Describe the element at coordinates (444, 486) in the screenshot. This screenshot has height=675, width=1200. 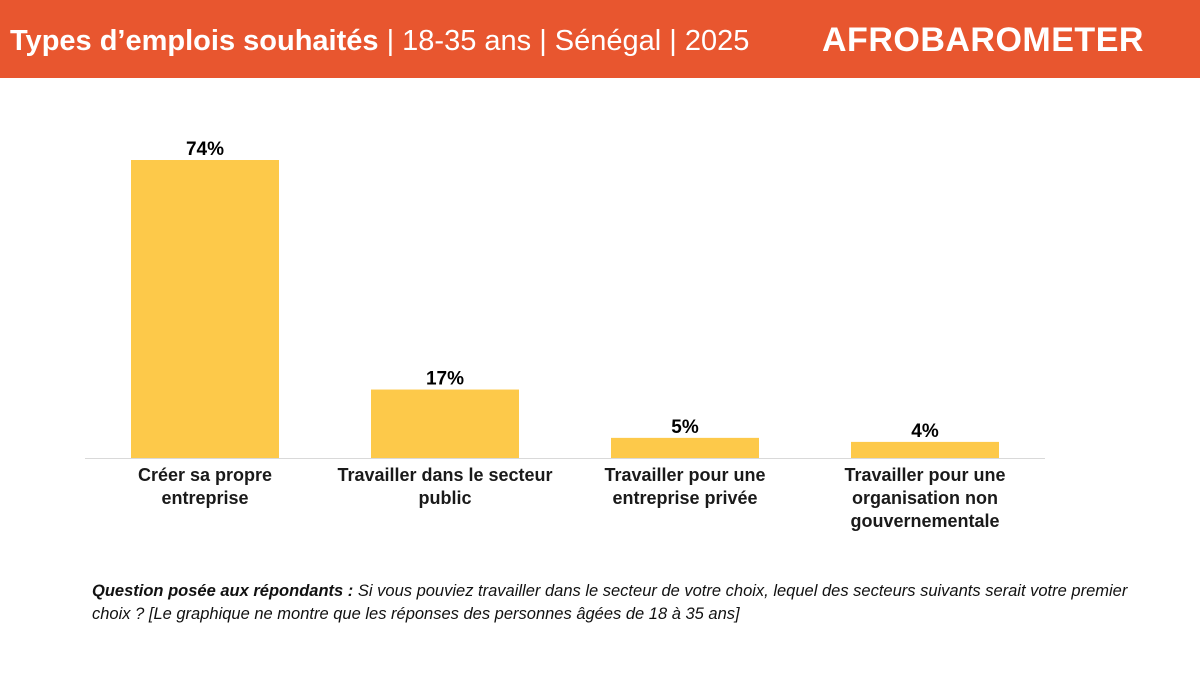
I see `category-label-2: Travailler dans le secteur public` at that location.